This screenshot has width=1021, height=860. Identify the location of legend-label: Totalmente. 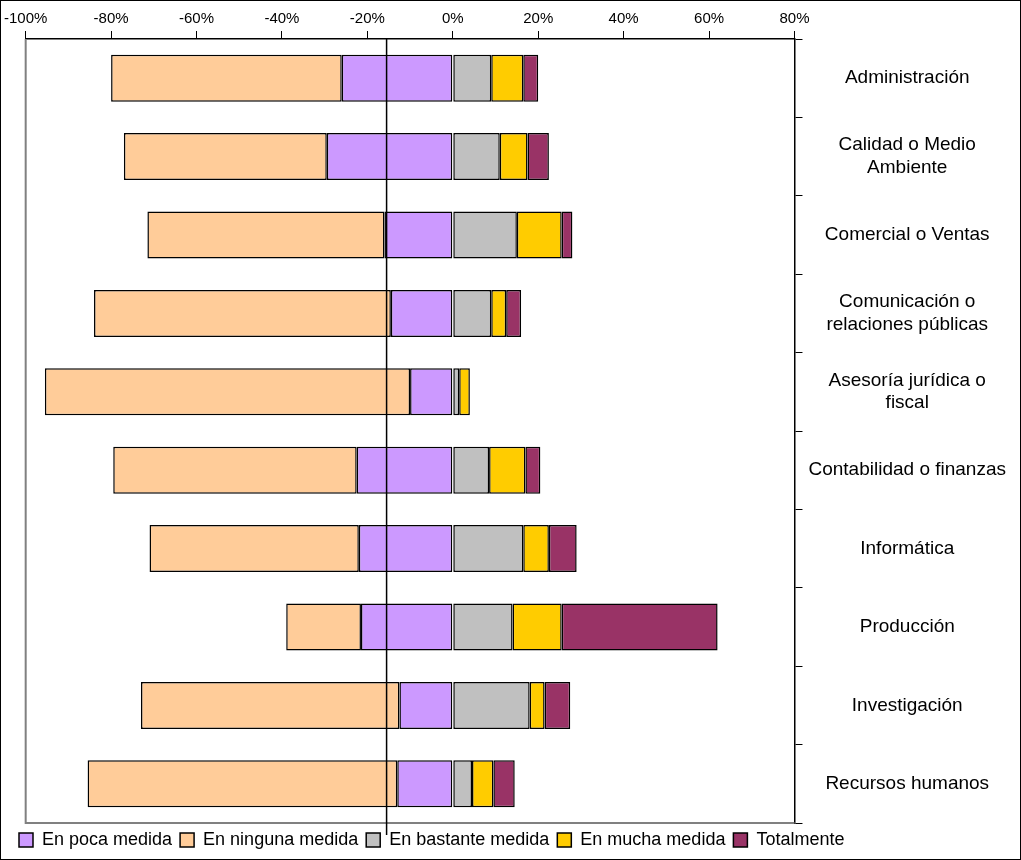
(800, 838).